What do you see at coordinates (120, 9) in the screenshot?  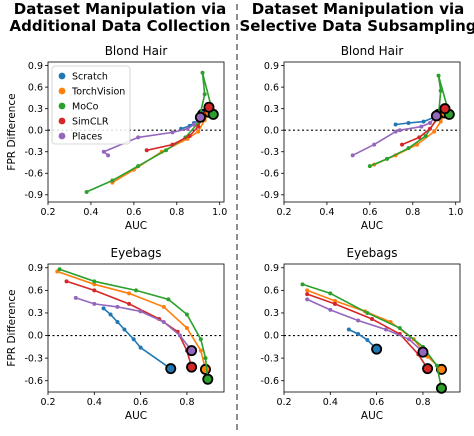 I see `column-title-left-line1: Dataset Manipulation via` at bounding box center [120, 9].